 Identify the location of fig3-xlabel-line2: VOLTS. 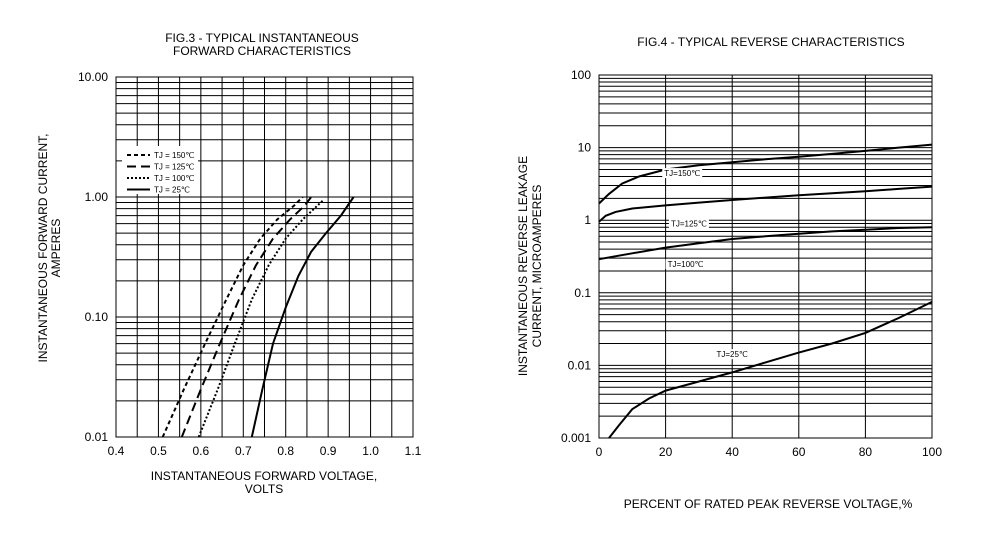
(264, 489).